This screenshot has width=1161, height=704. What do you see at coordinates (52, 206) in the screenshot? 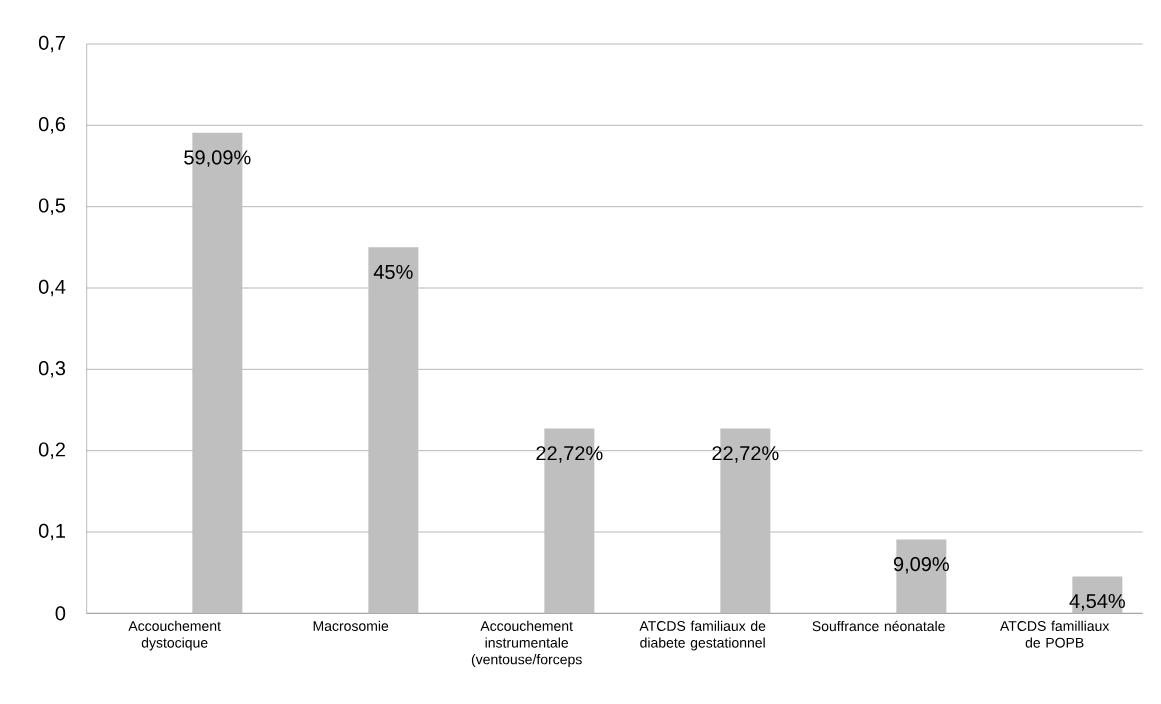
I see `y-tick-label: 0,5` at bounding box center [52, 206].